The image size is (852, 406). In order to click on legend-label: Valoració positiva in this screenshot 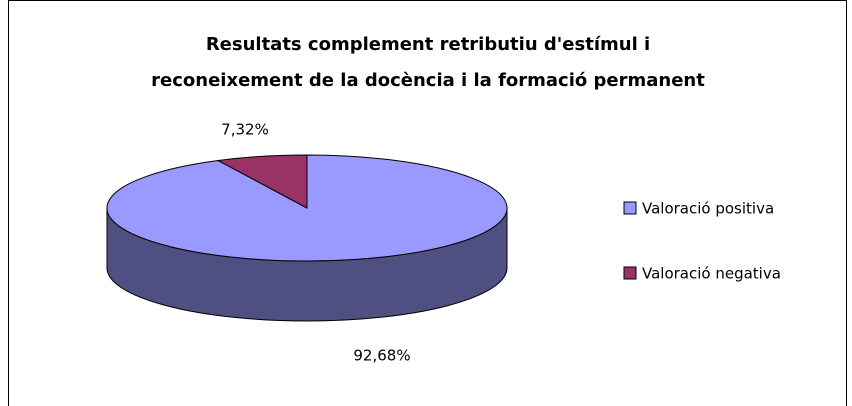, I will do `click(708, 209)`.